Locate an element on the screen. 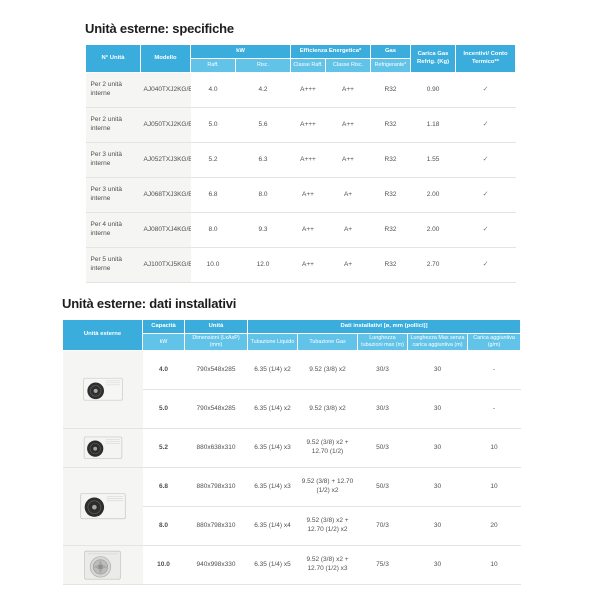 The image size is (600, 600). cell-carica: 1.18 is located at coordinates (433, 125).